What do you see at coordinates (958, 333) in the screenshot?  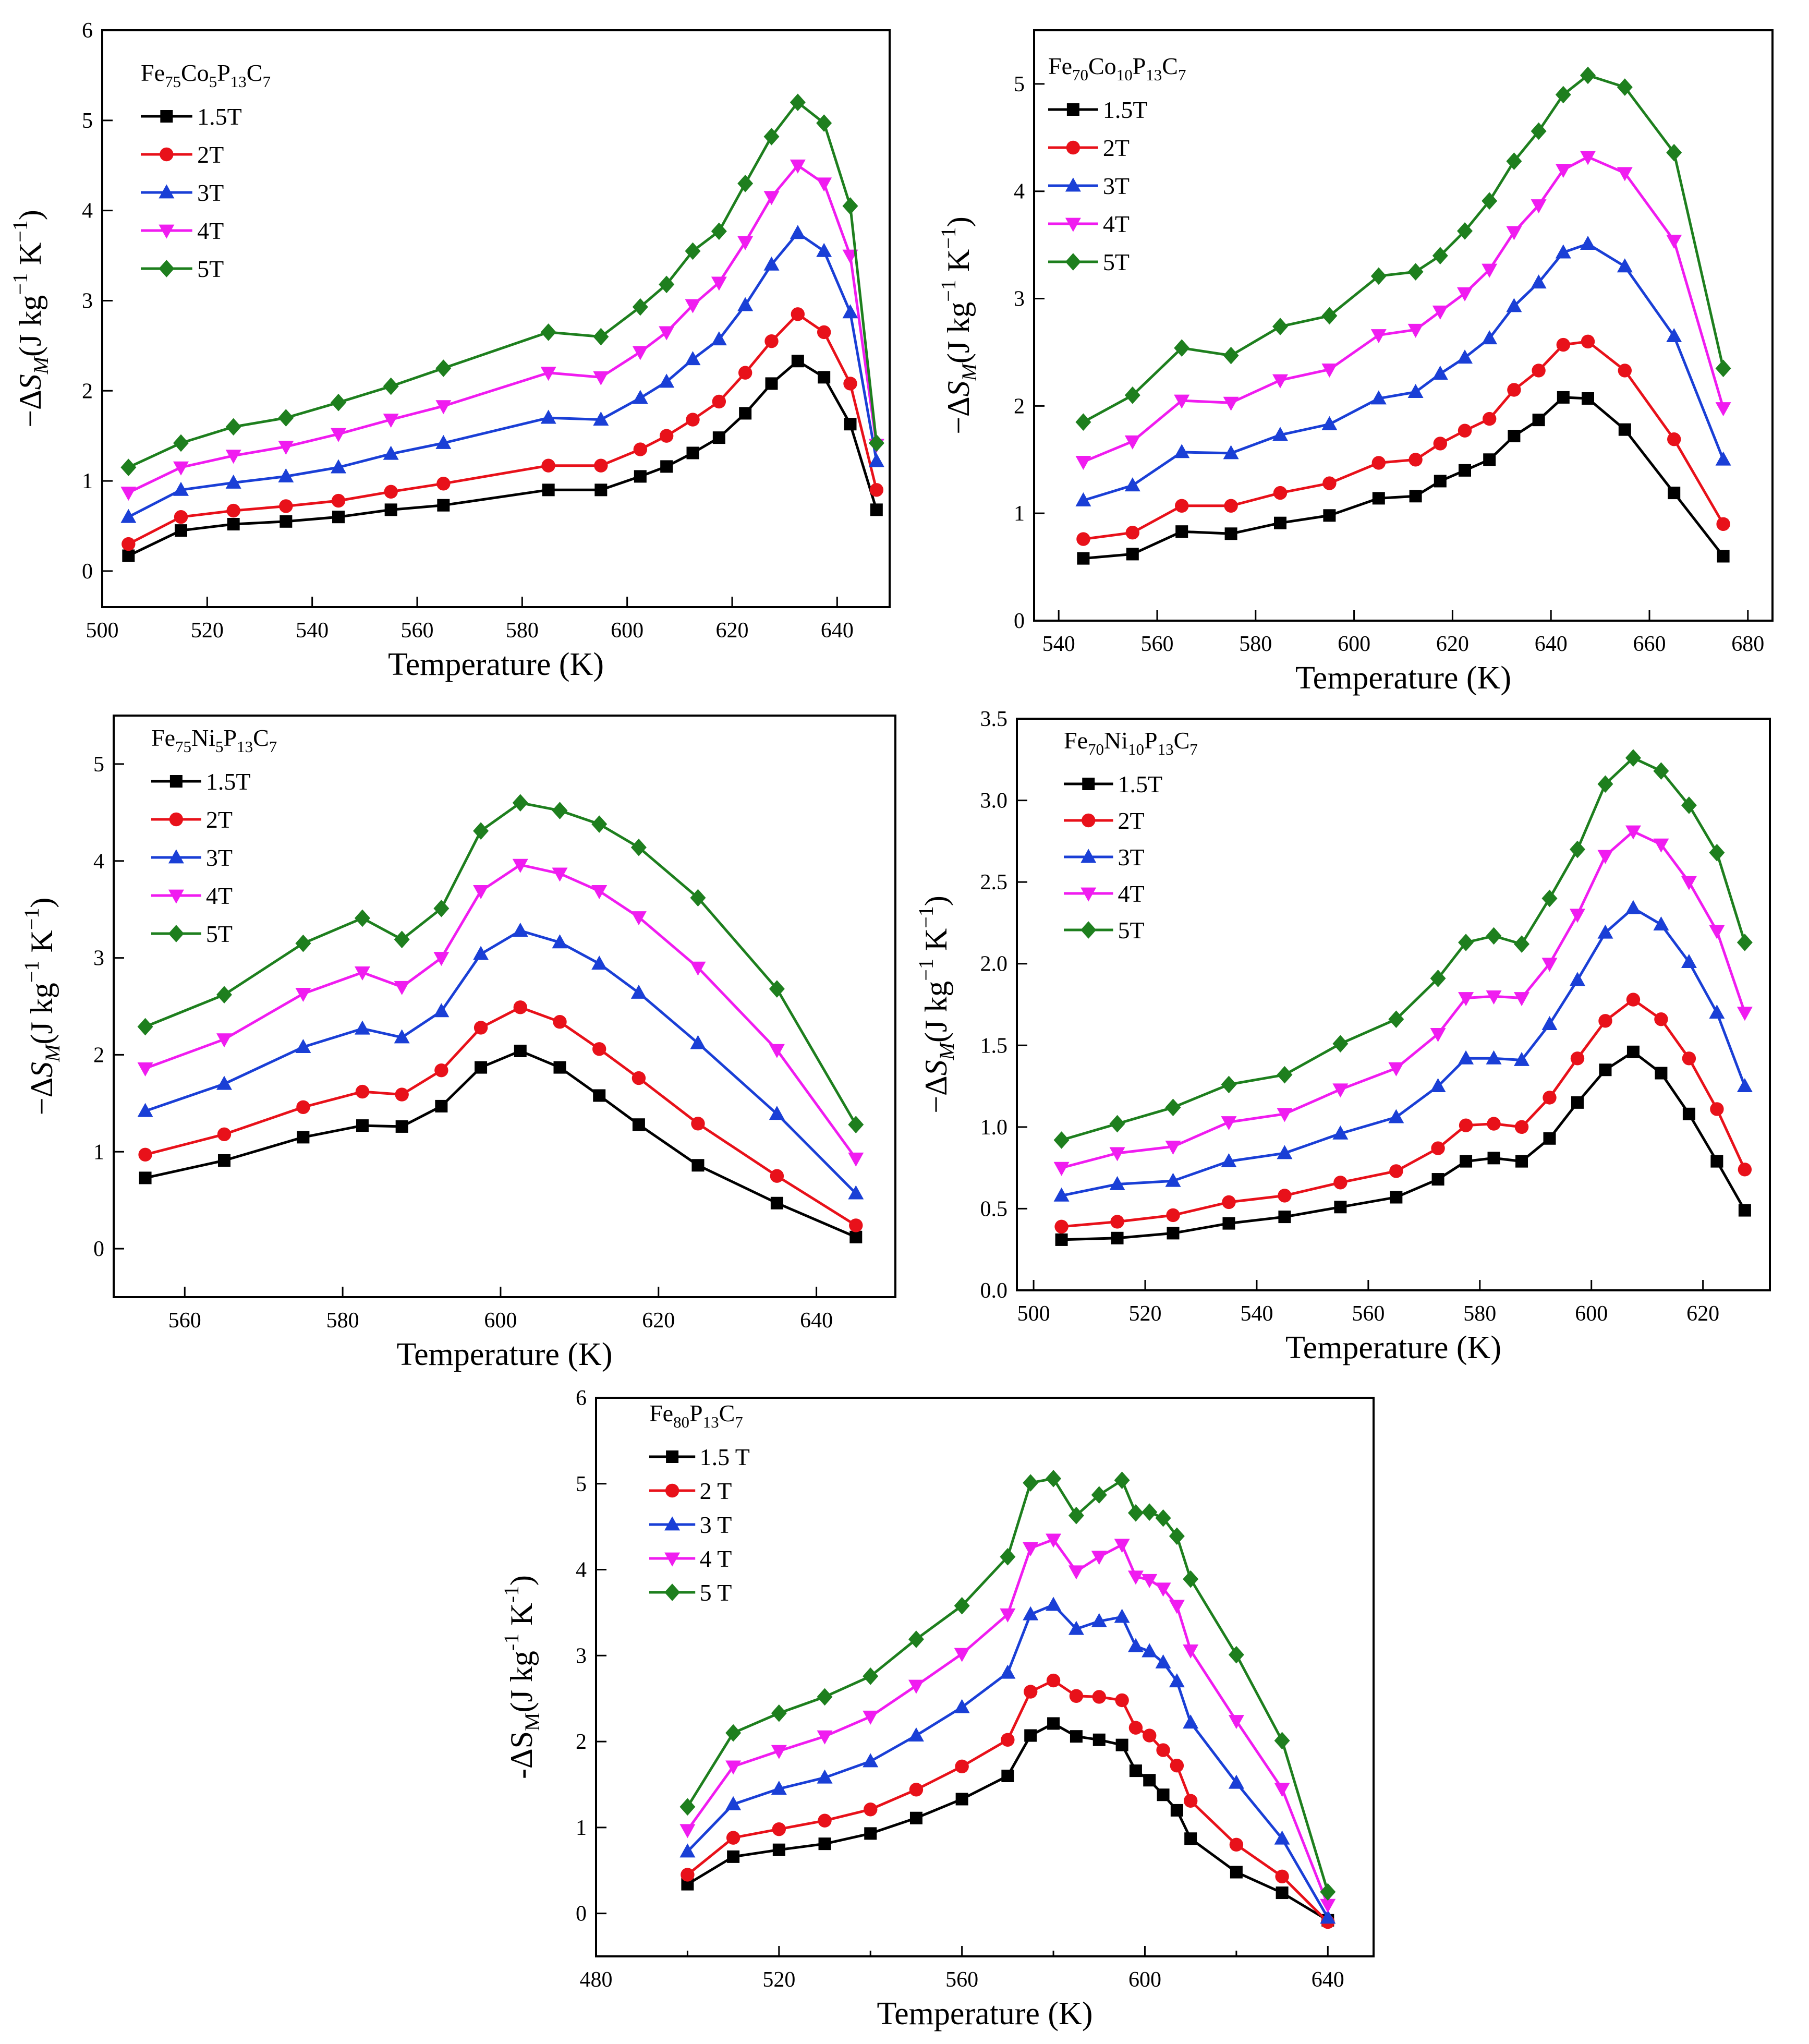 I see `y-axis-label-part: (J kg` at bounding box center [958, 333].